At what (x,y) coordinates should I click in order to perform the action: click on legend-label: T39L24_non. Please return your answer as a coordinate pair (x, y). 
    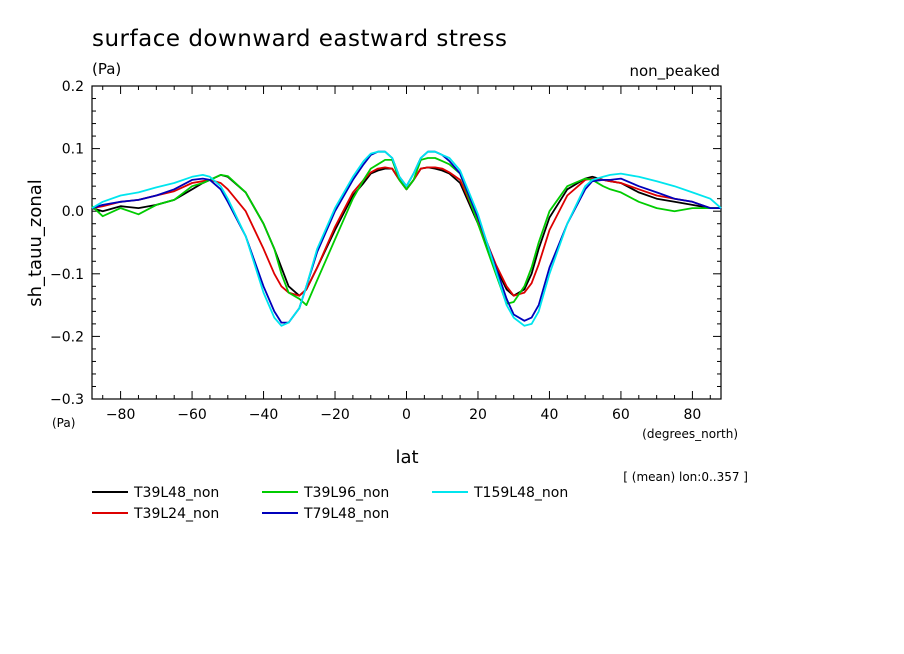
    Looking at the image, I should click on (176, 514).